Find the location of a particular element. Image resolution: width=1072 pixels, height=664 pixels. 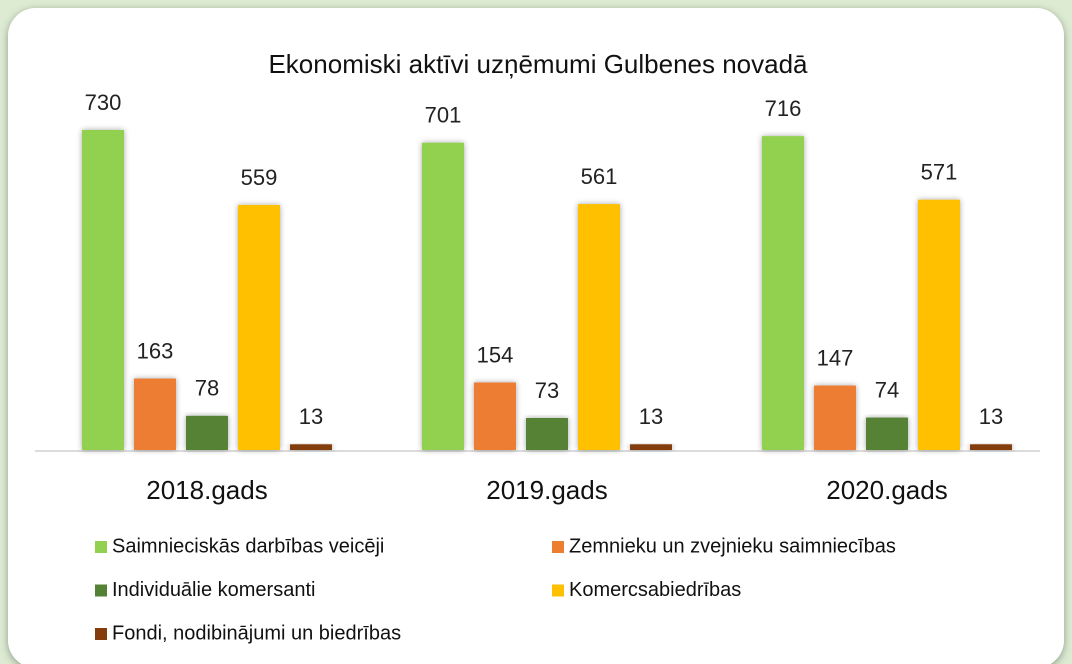

x-tick-label: 2018.gads is located at coordinates (206, 490).